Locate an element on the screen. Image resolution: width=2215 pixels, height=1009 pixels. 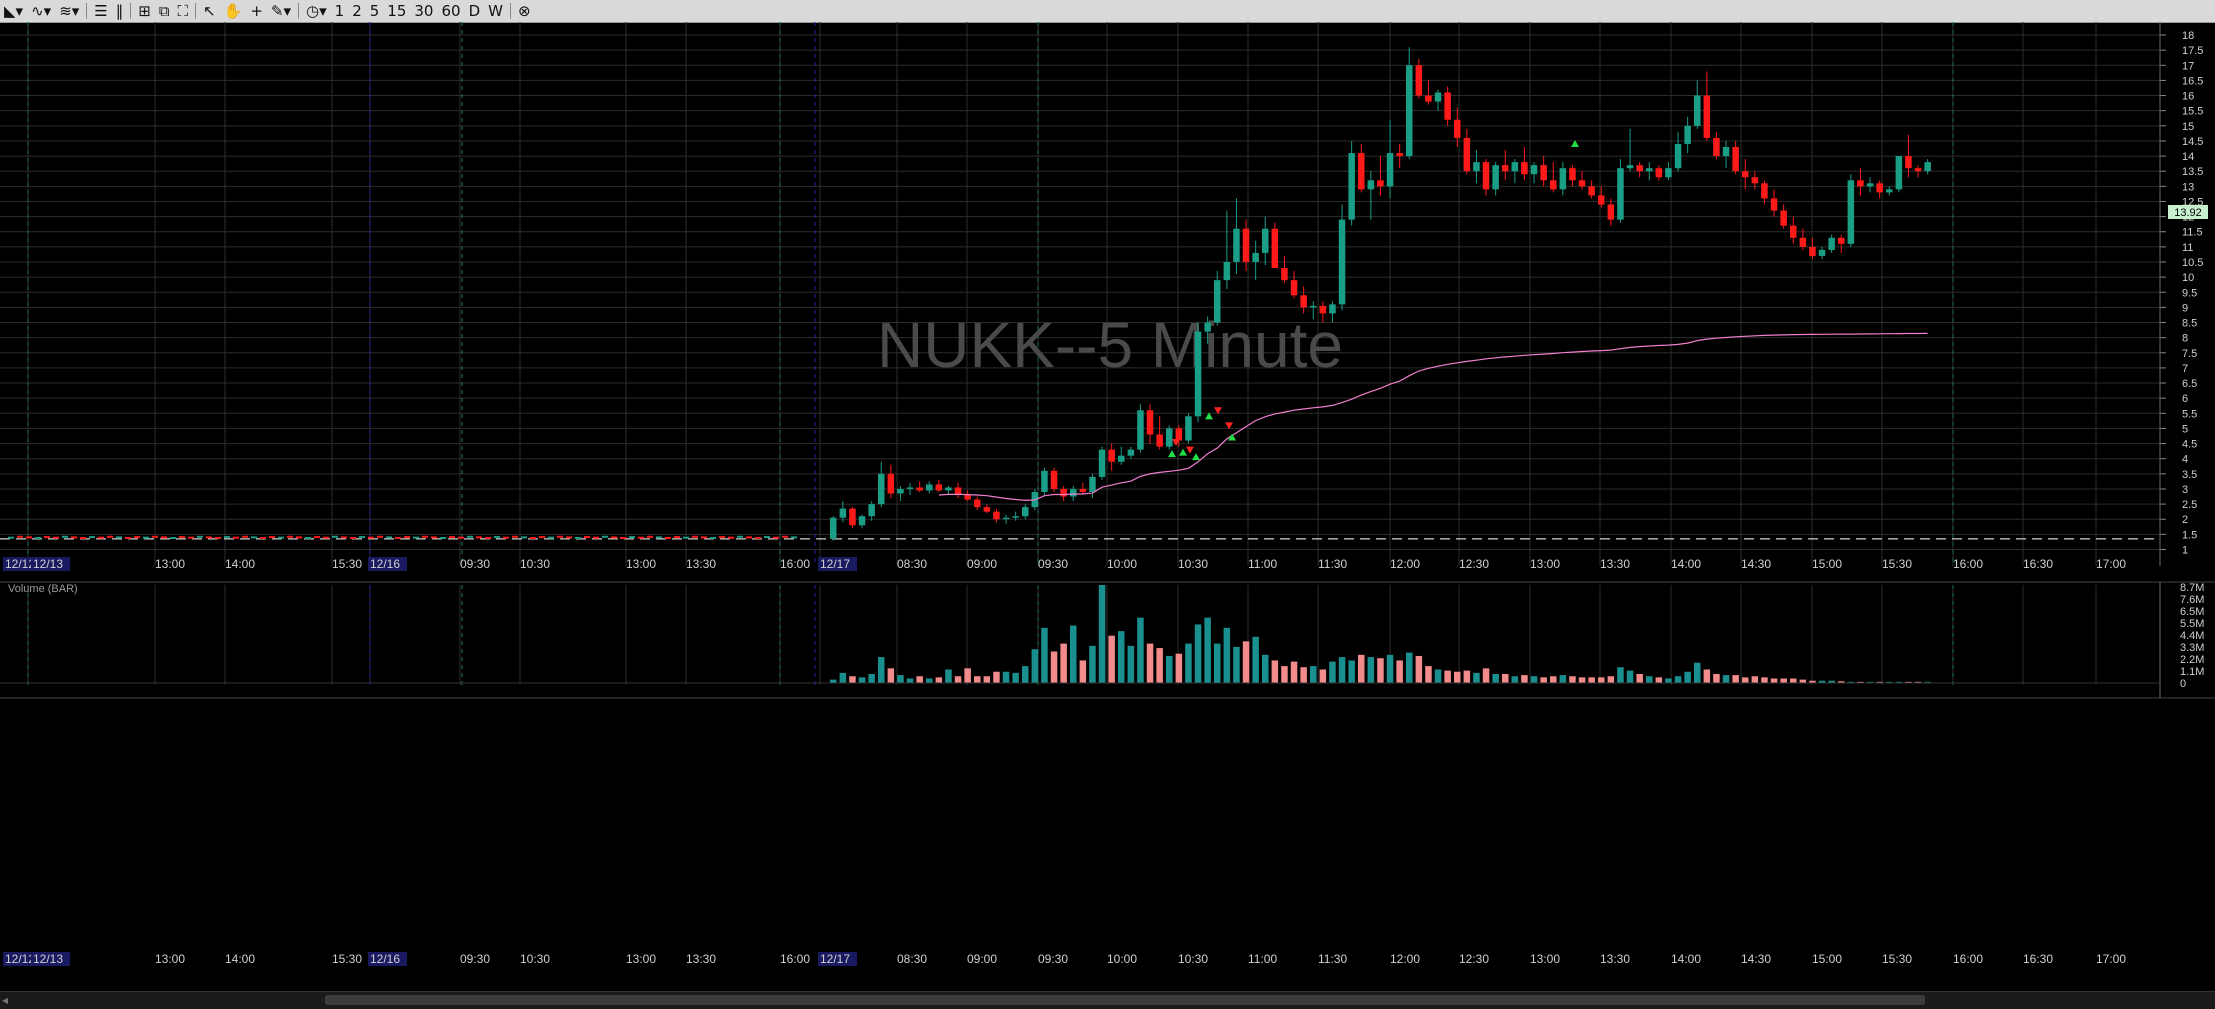
window-icon: ⧉ is located at coordinates (164, 11).